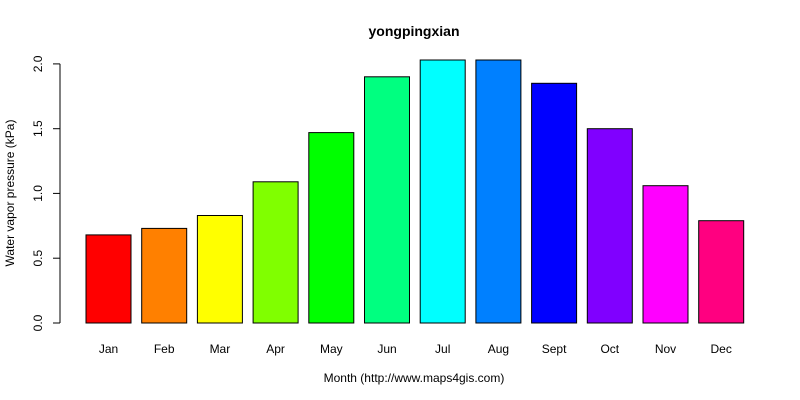  Describe the element at coordinates (442, 191) in the screenshot. I see `bar-jul` at that location.